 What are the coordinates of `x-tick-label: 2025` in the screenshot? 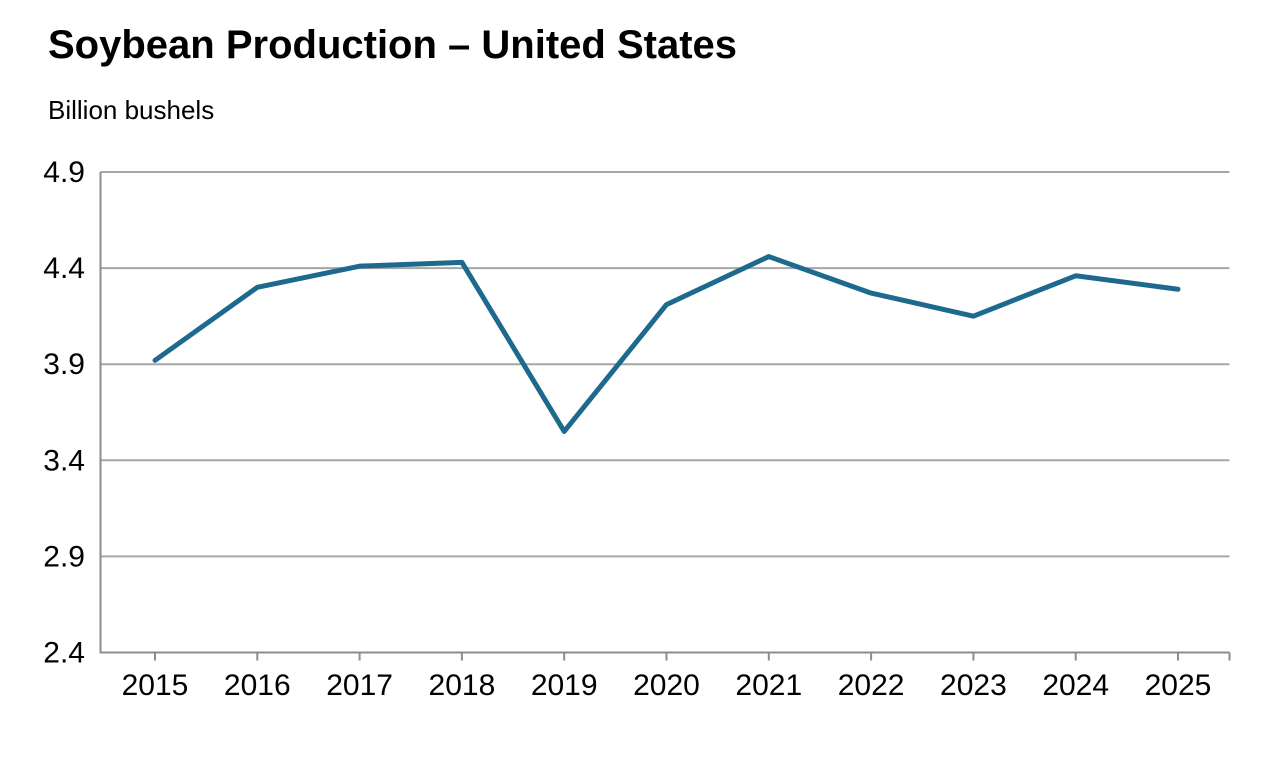 It's located at (1178, 685).